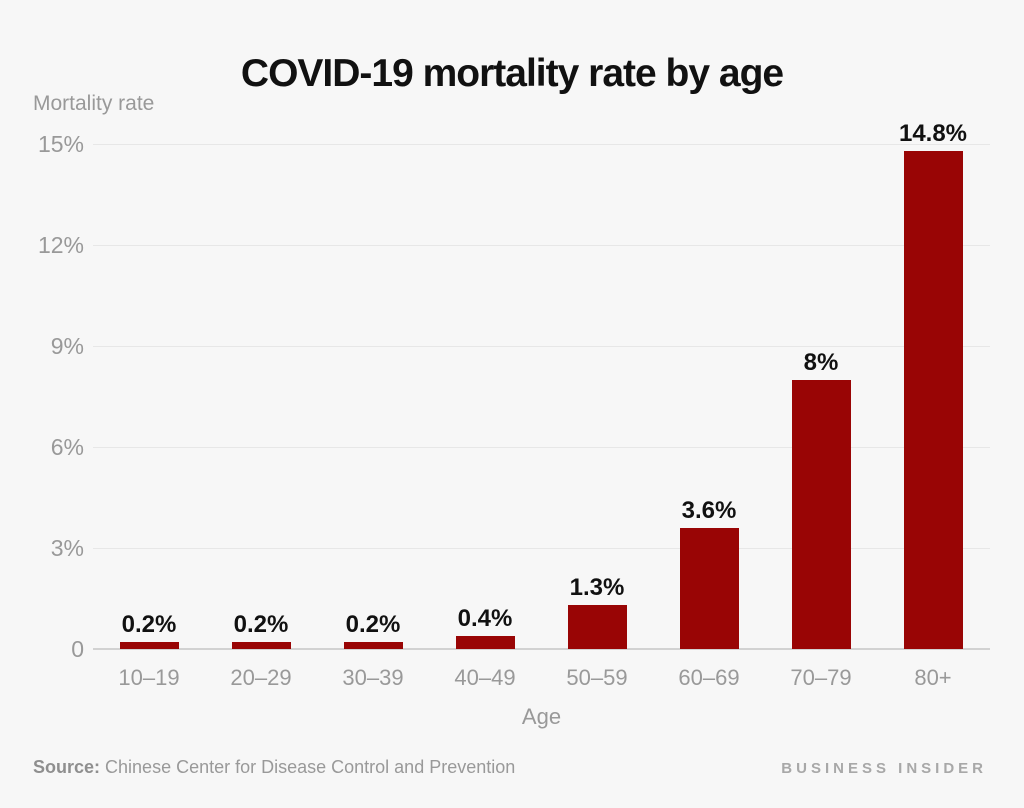  I want to click on y-tick-label-9pct: 9%, so click(67, 346).